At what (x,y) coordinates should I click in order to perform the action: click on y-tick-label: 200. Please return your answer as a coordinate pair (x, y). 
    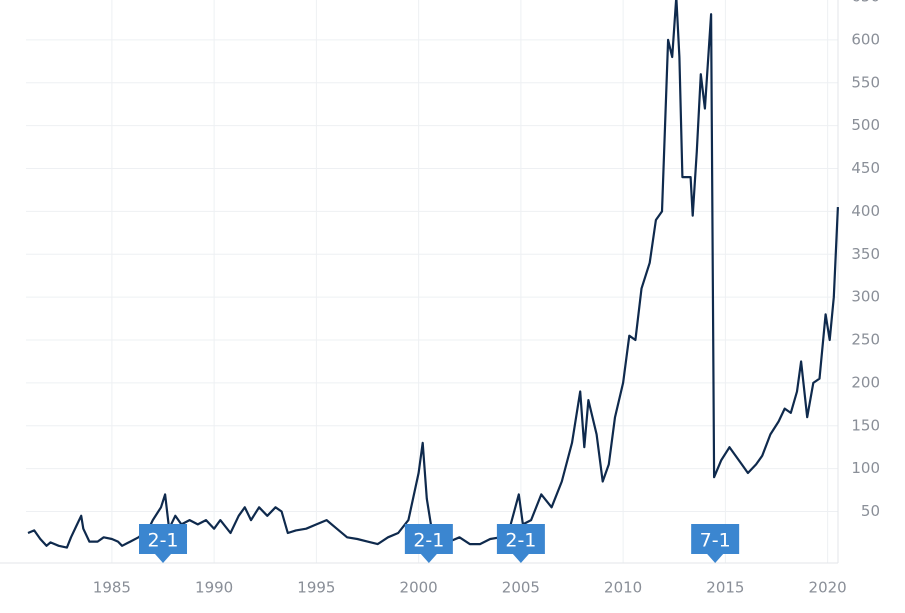
    Looking at the image, I should click on (865, 382).